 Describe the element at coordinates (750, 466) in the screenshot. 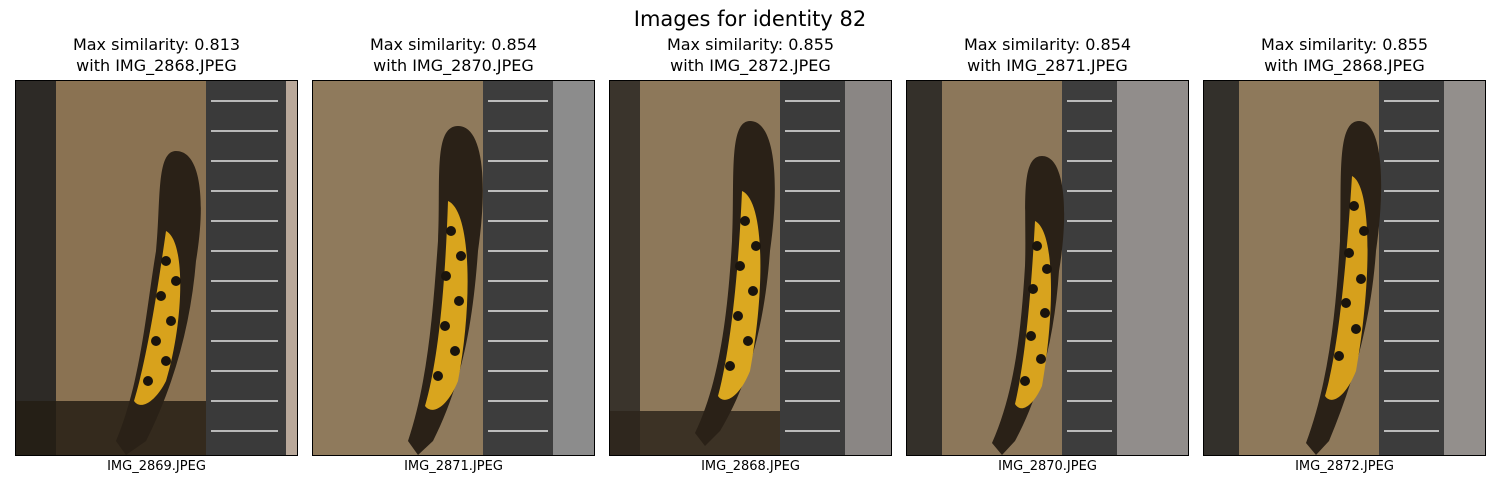

I see `image-filename: IMG_2868.JPEG` at that location.